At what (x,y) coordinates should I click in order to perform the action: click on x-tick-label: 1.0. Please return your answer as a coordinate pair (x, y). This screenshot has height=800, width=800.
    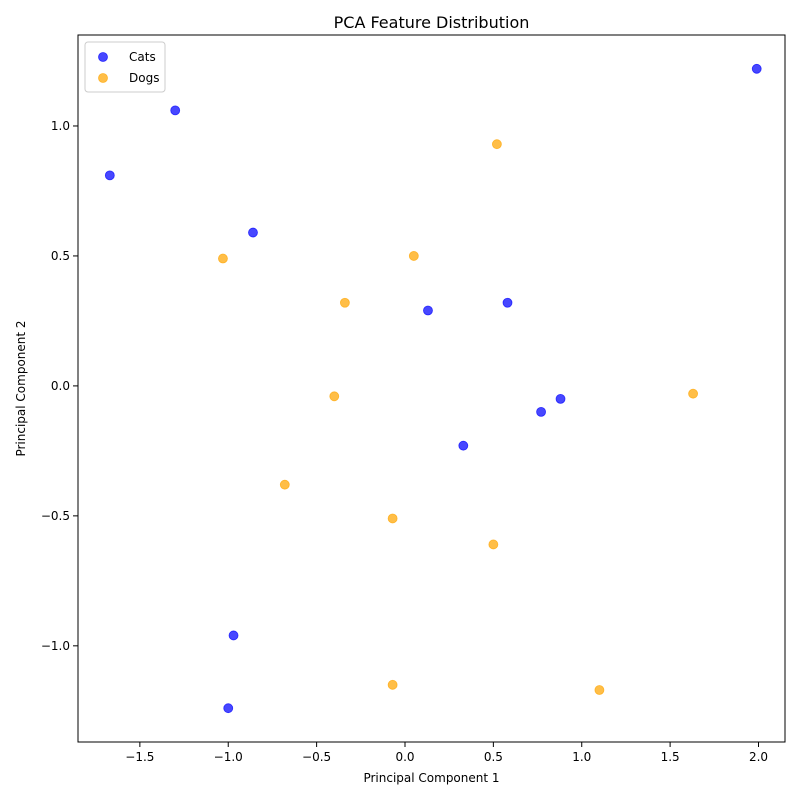
    Looking at the image, I should click on (581, 757).